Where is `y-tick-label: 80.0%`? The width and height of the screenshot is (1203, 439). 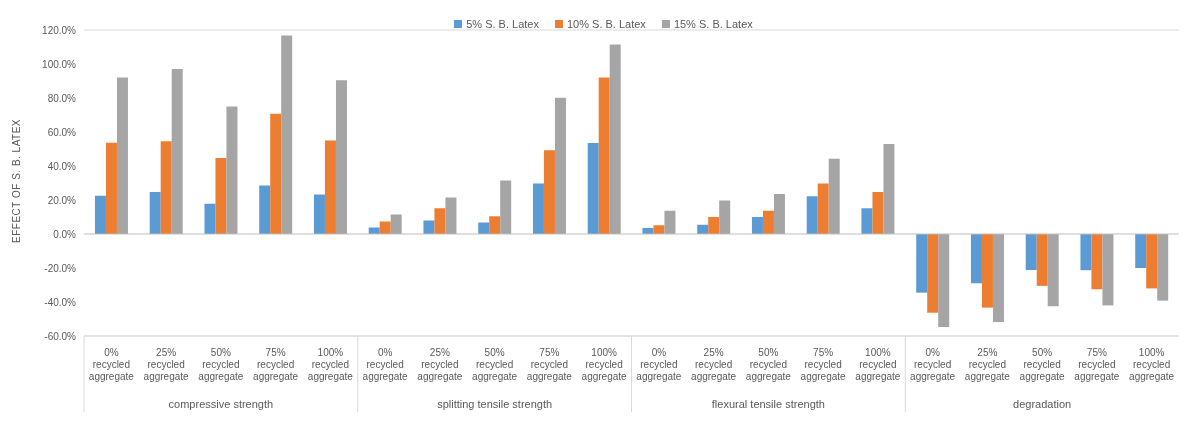
y-tick-label: 80.0% is located at coordinates (62, 98).